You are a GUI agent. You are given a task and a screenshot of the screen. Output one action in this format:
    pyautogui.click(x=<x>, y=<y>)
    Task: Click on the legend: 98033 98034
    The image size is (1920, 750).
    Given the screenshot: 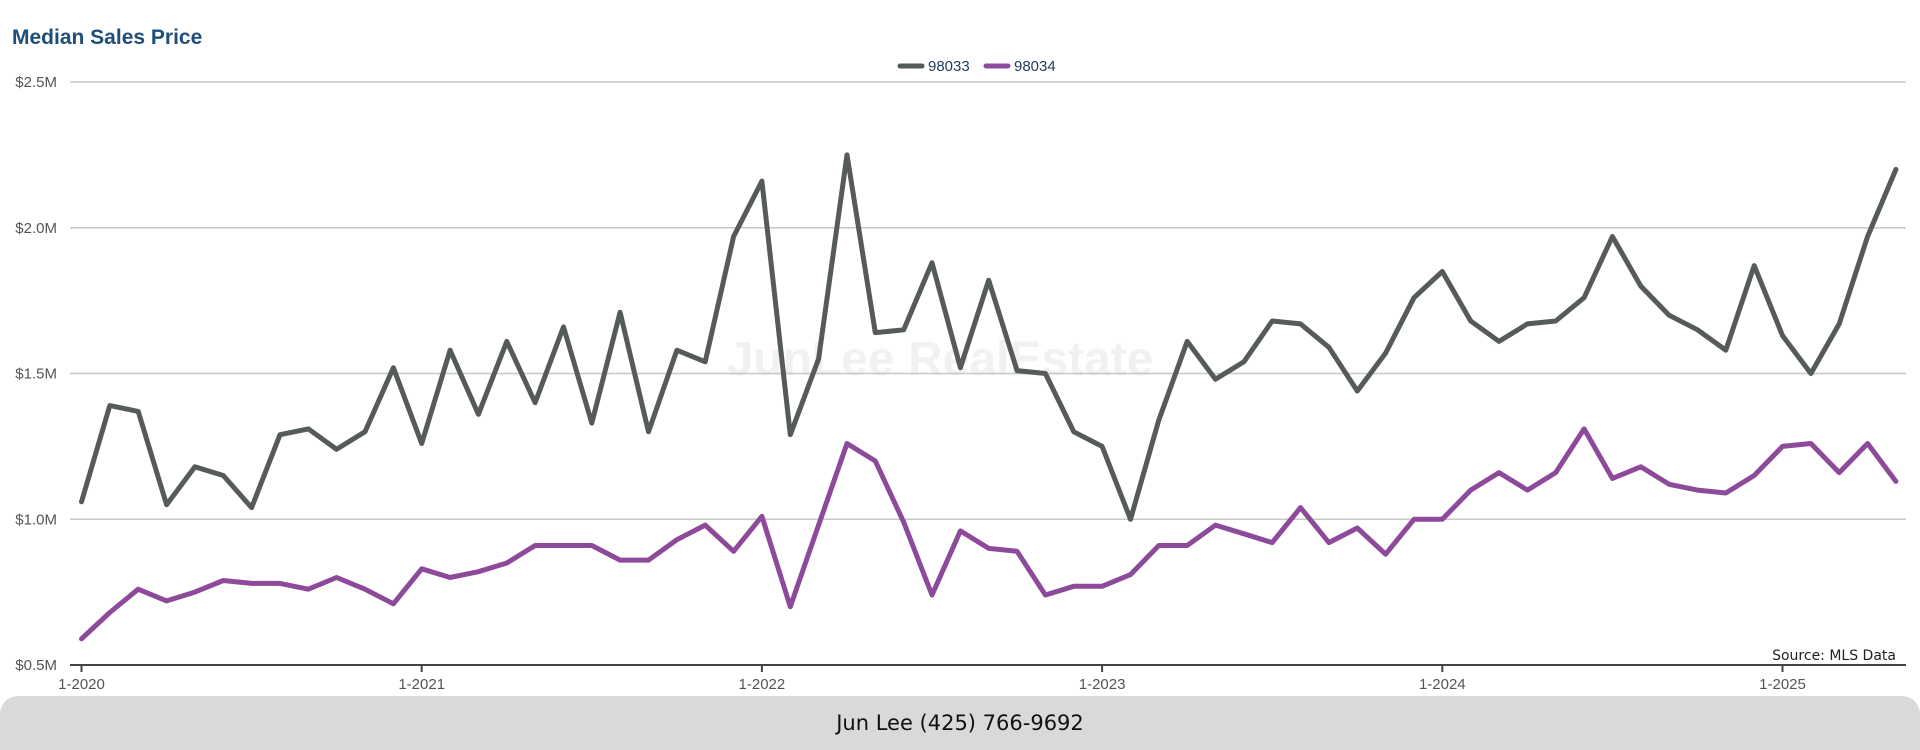 What is the action you would take?
    pyautogui.click(x=976, y=66)
    